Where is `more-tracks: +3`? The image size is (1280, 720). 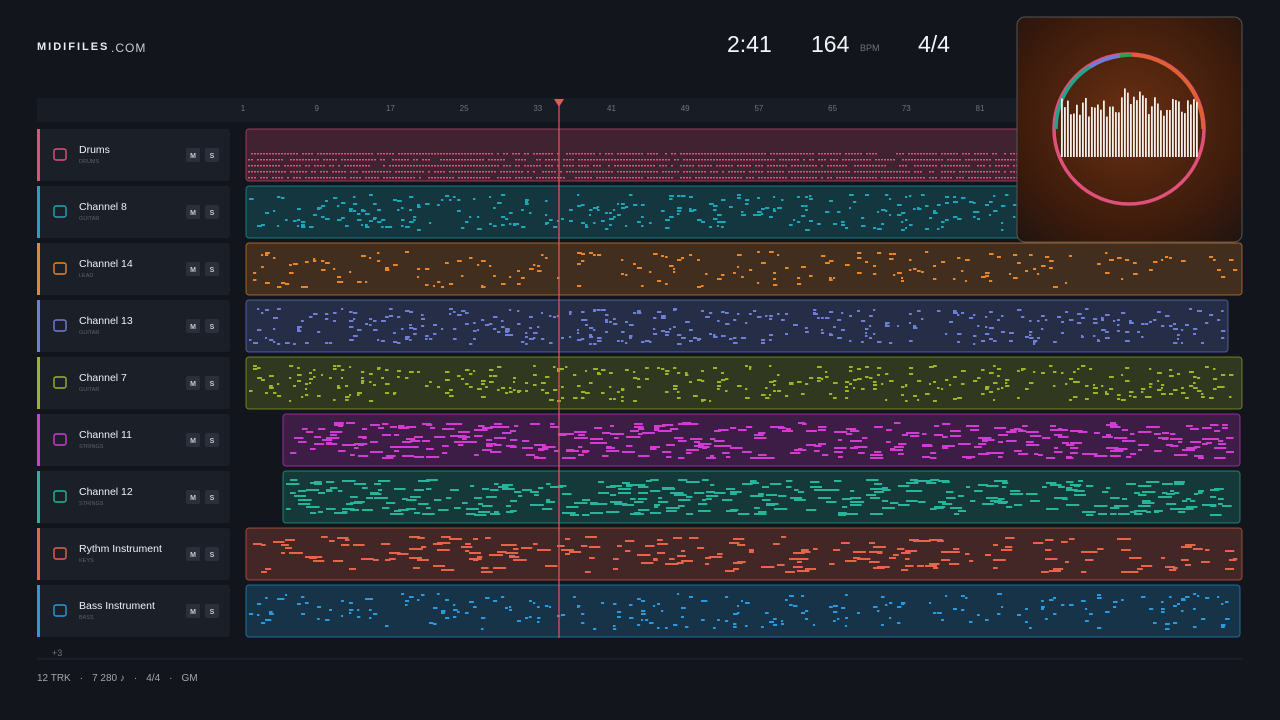 more-tracks: +3 is located at coordinates (57, 653).